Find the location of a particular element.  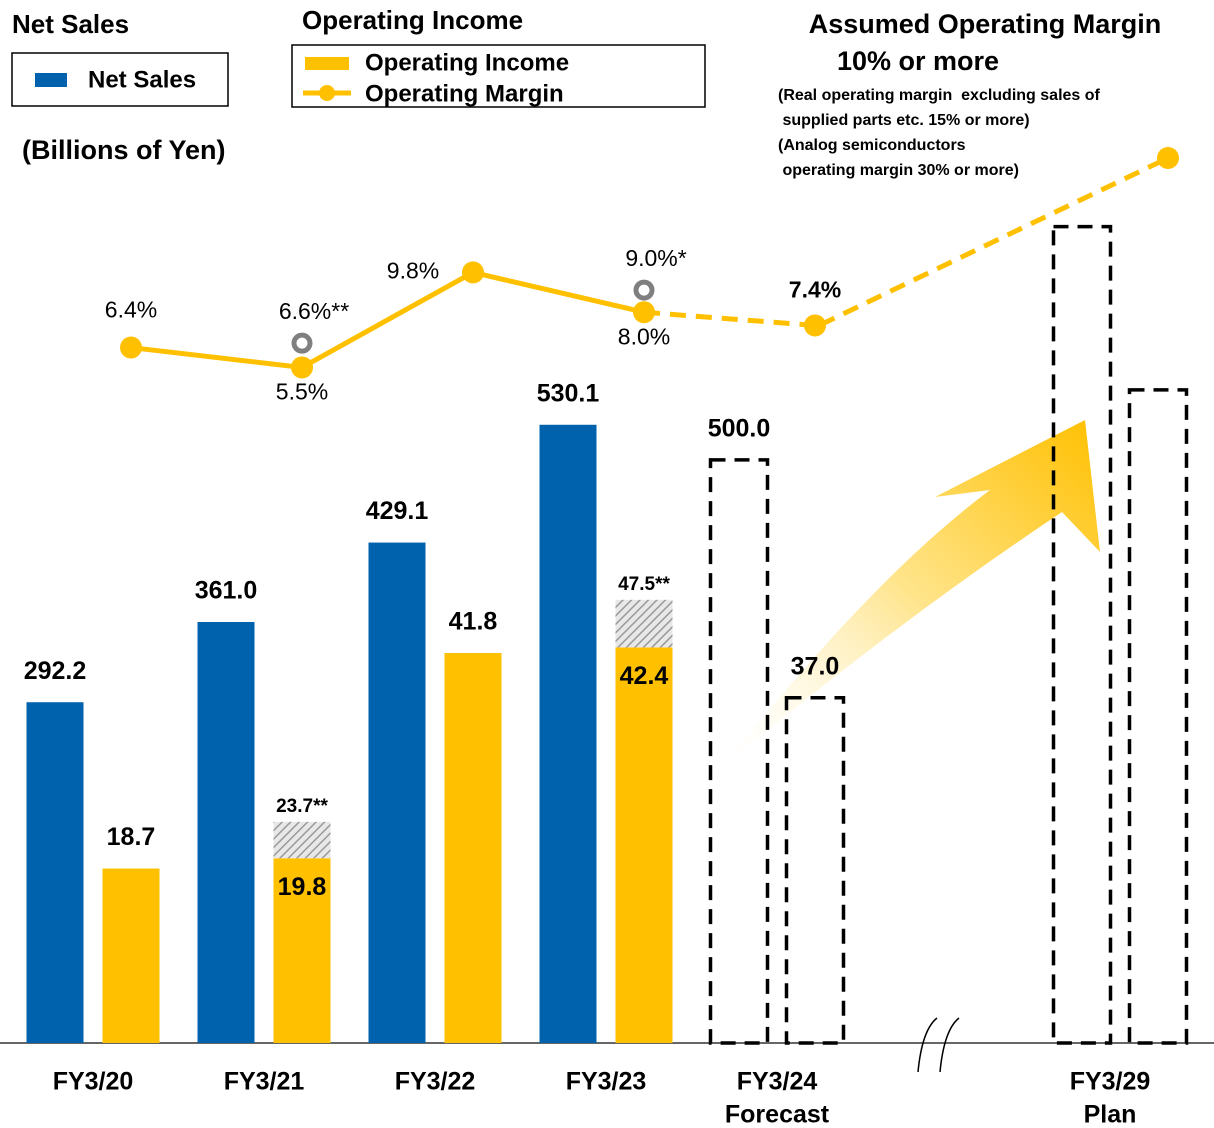

value-label: 292.2 is located at coordinates (55, 671).